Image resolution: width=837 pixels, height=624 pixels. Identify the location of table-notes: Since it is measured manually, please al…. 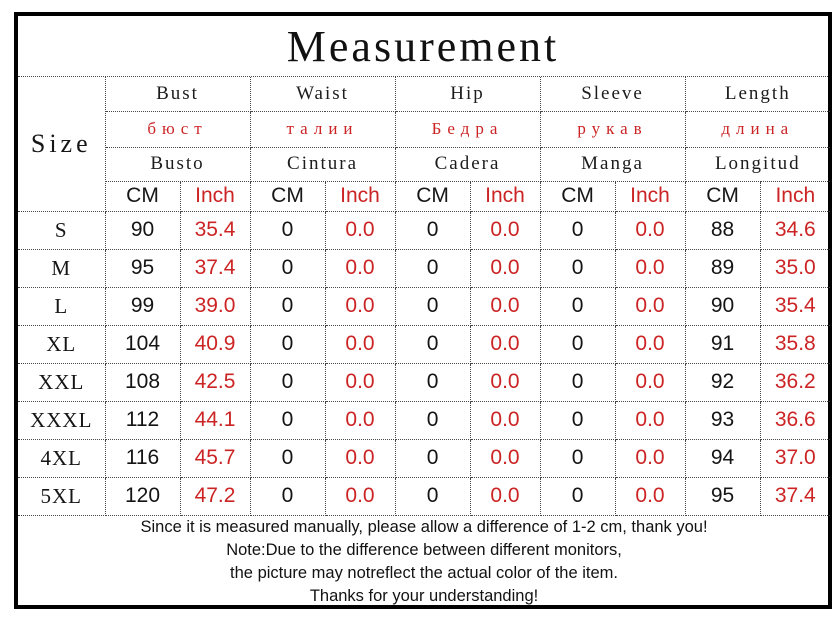
(424, 561).